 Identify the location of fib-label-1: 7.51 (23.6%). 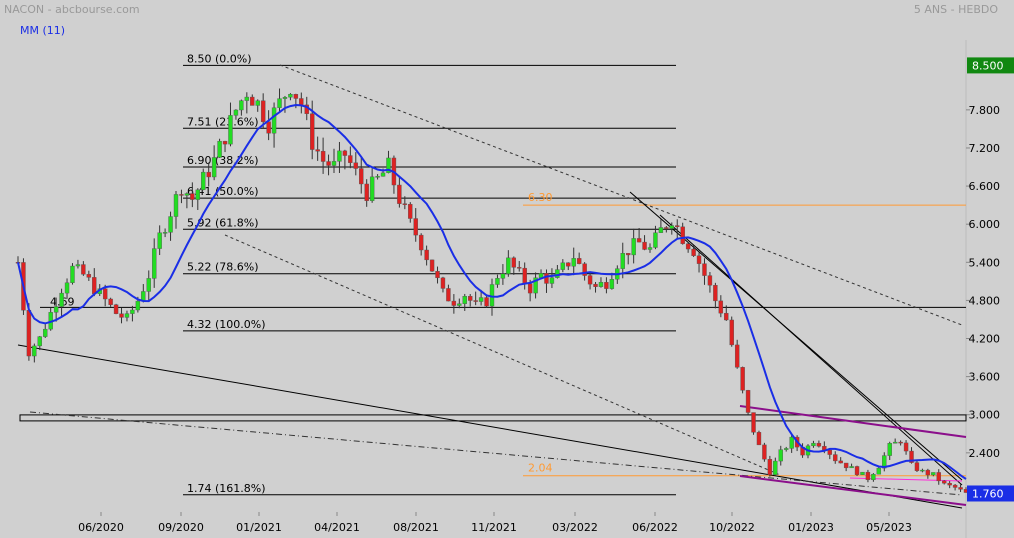
(223, 121).